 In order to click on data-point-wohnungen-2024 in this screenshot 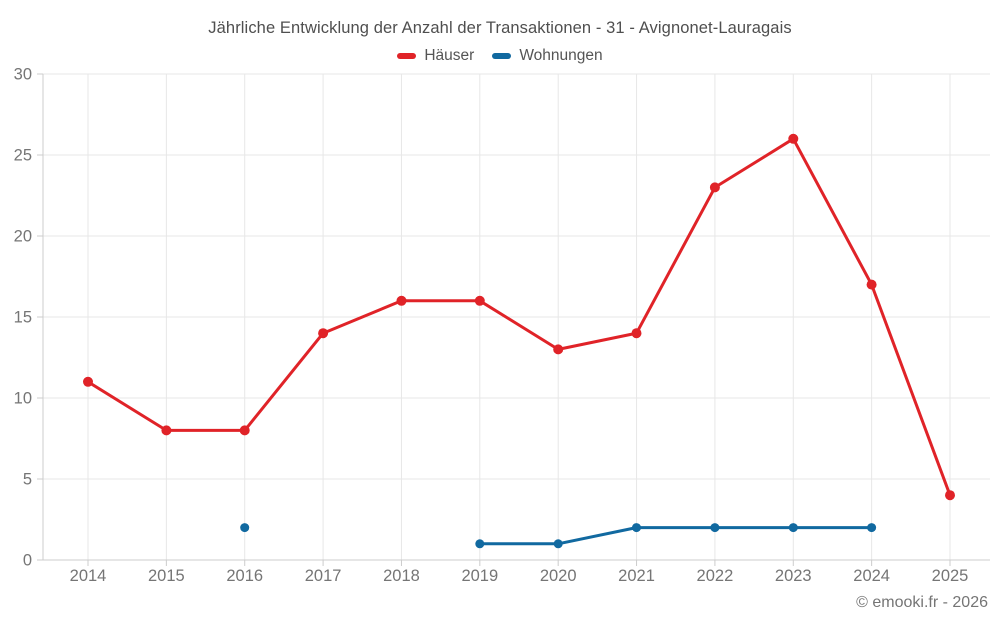, I will do `click(872, 528)`.